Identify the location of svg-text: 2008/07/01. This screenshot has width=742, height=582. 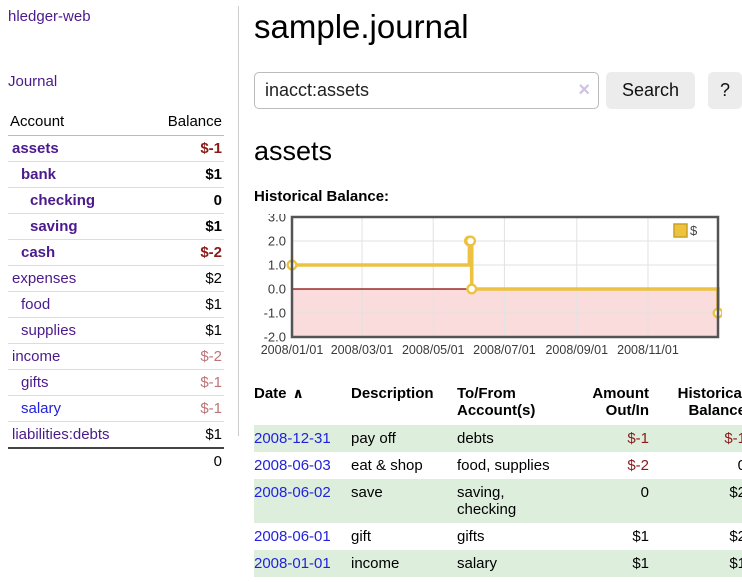
(504, 350).